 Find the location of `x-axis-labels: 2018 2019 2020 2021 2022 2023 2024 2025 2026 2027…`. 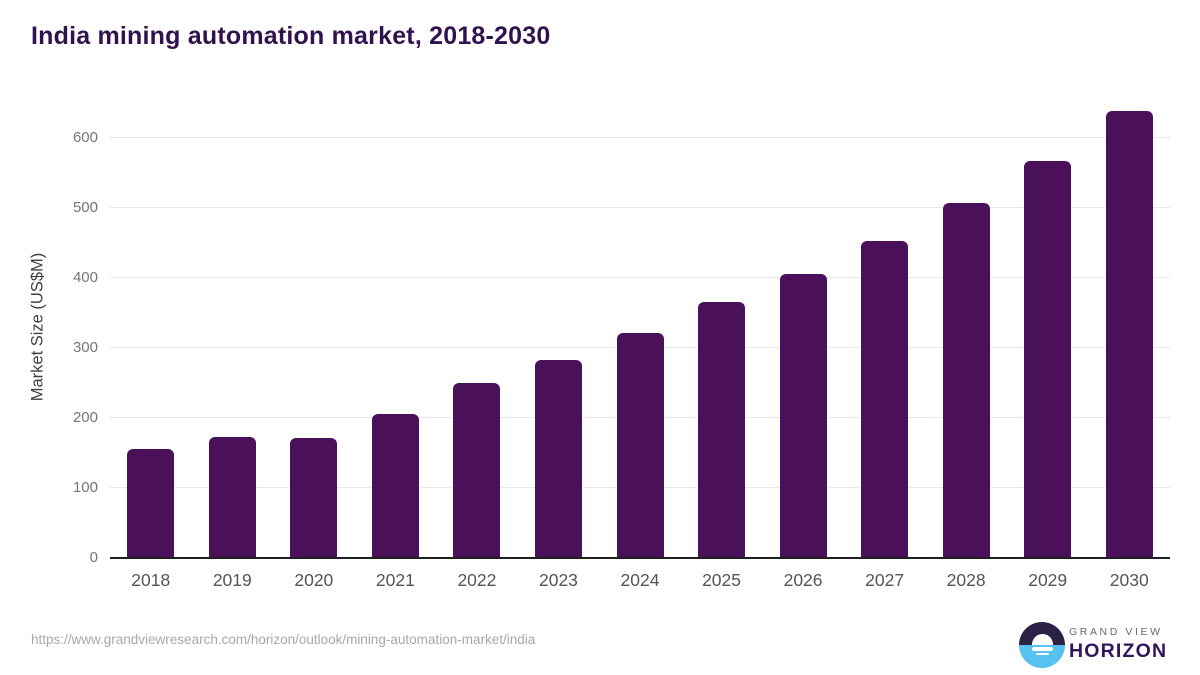

x-axis-labels: 2018 2019 2020 2021 2022 2023 2024 2025 2026 2027… is located at coordinates (640, 582).